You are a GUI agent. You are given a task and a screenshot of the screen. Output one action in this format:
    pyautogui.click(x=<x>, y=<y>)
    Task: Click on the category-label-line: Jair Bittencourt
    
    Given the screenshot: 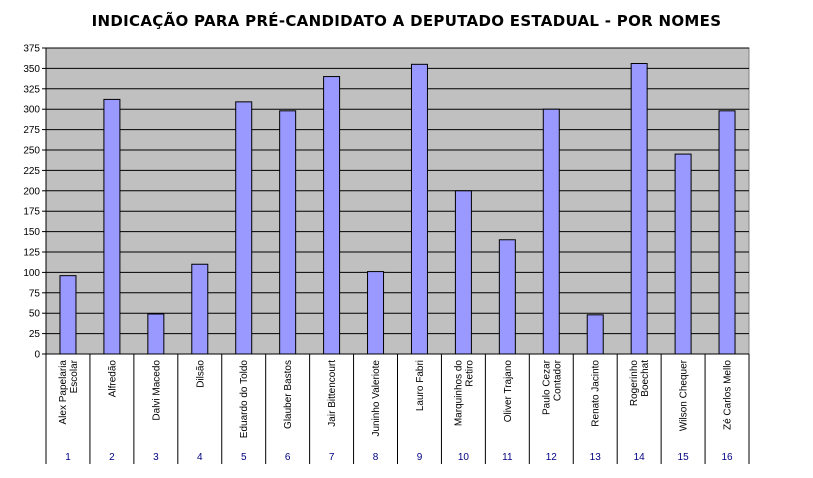 What is the action you would take?
    pyautogui.click(x=332, y=393)
    